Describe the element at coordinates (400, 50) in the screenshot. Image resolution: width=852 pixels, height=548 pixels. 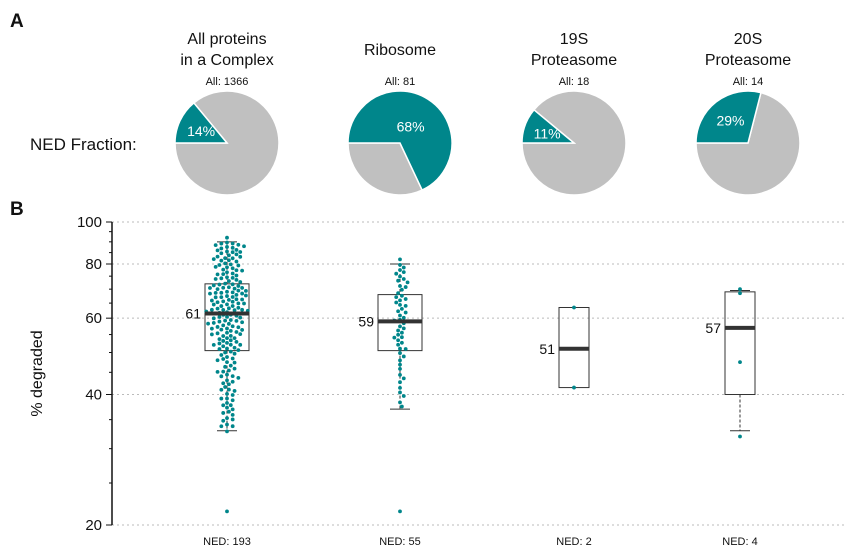
I see `pie-title-line: Ribosome` at that location.